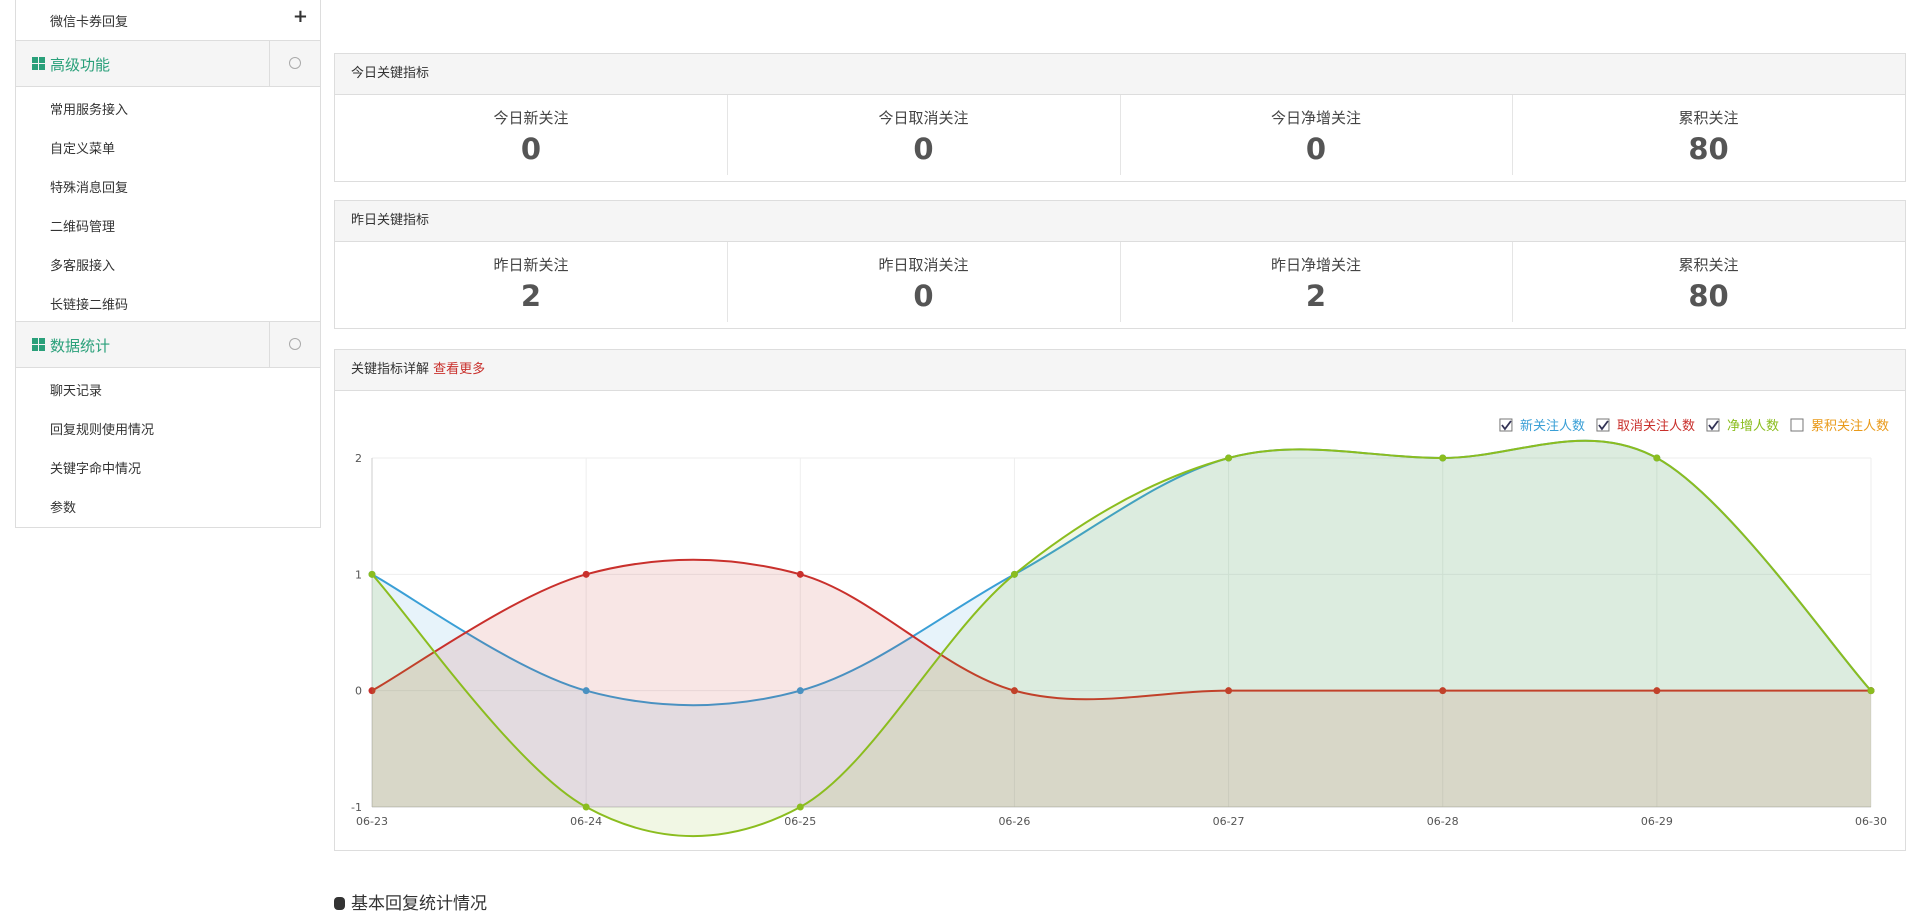 Image resolution: width=1920 pixels, height=914 pixels. I want to click on menu-item: 自定义菜单, so click(83, 149).